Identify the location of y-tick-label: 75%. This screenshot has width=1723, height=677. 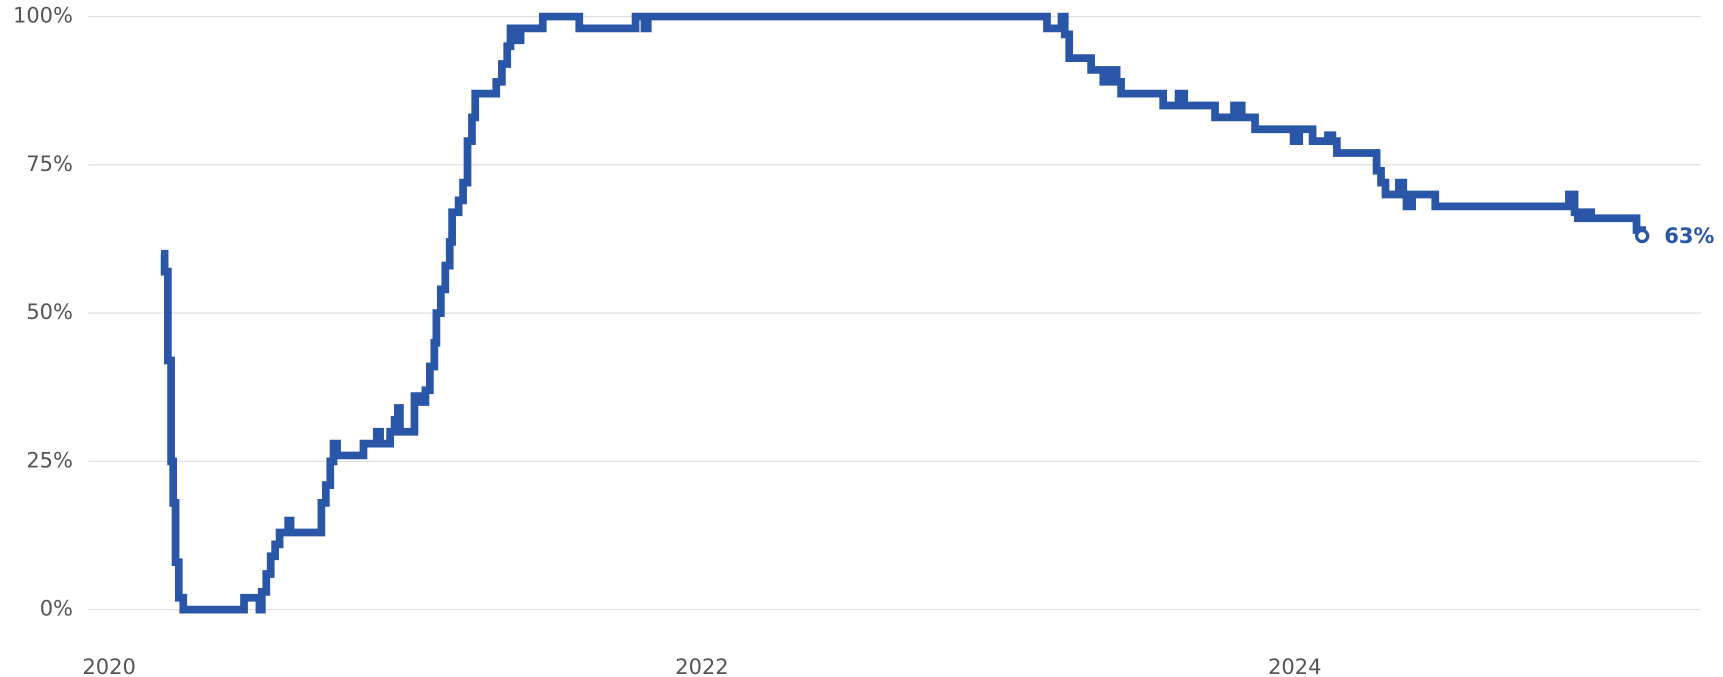
(49, 164).